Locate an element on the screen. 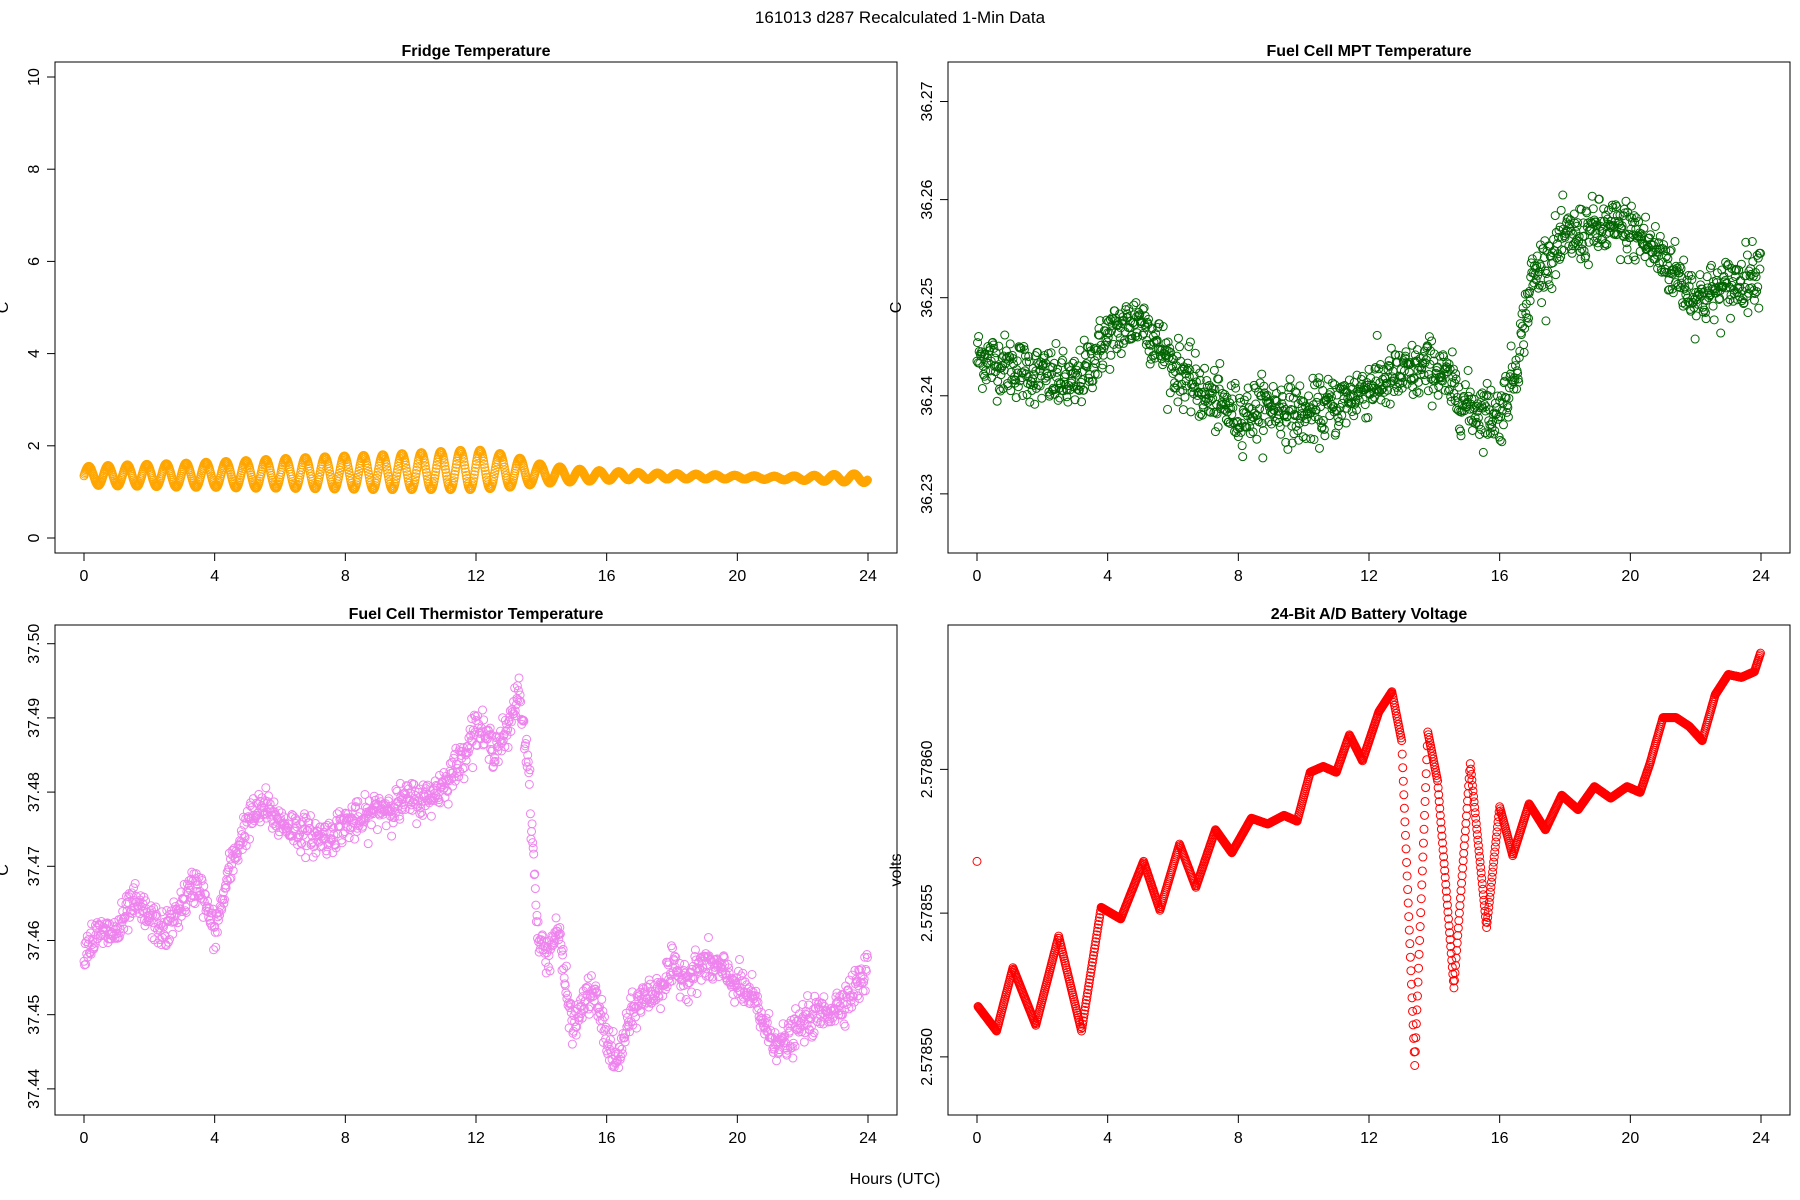 This screenshot has width=1800, height=1200. y-tick-label: 6 is located at coordinates (34, 261).